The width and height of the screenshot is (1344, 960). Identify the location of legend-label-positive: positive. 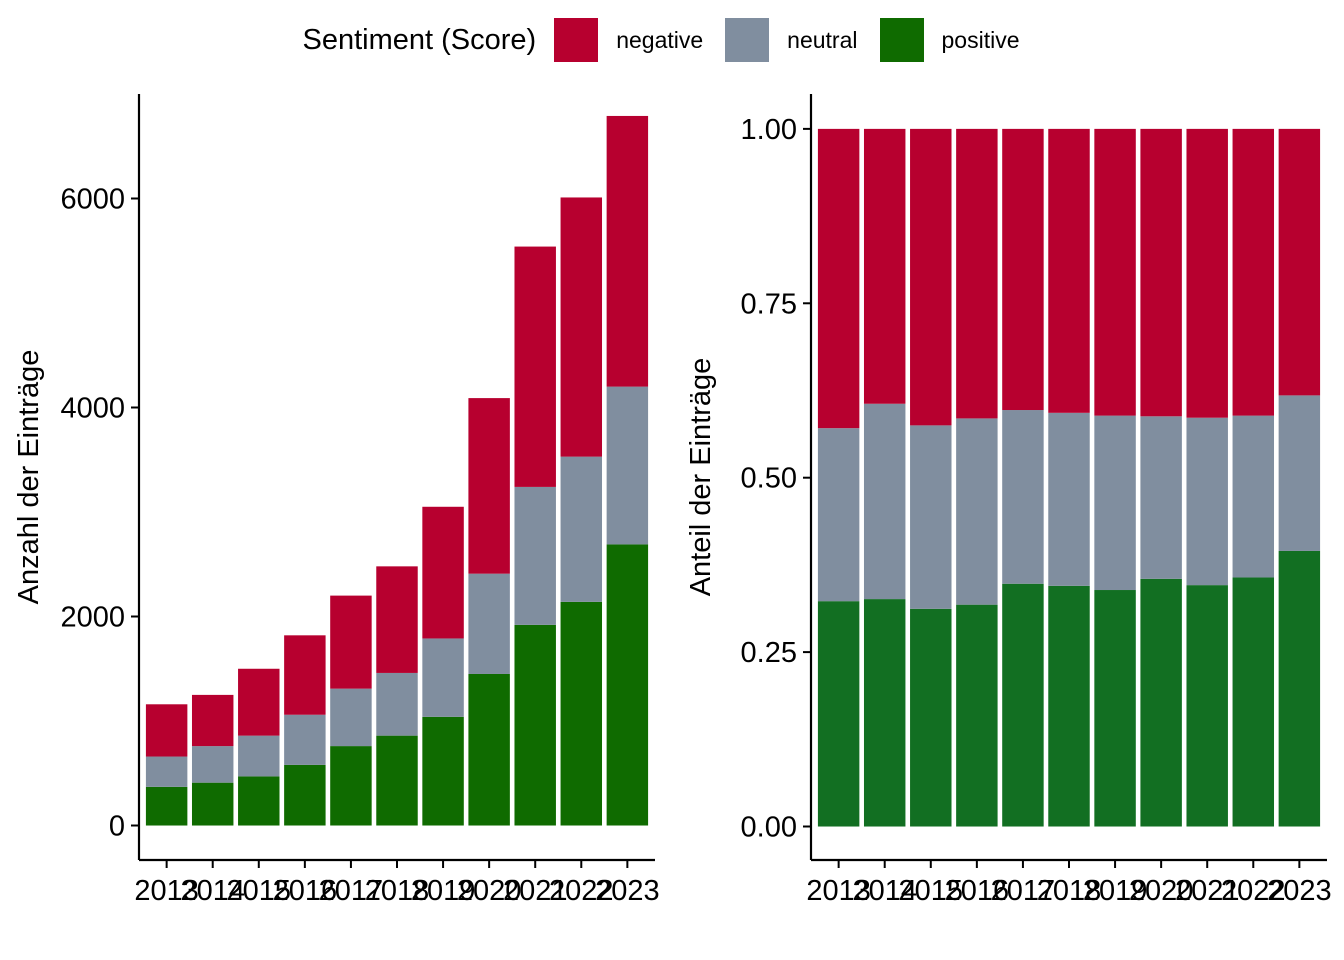
(980, 39).